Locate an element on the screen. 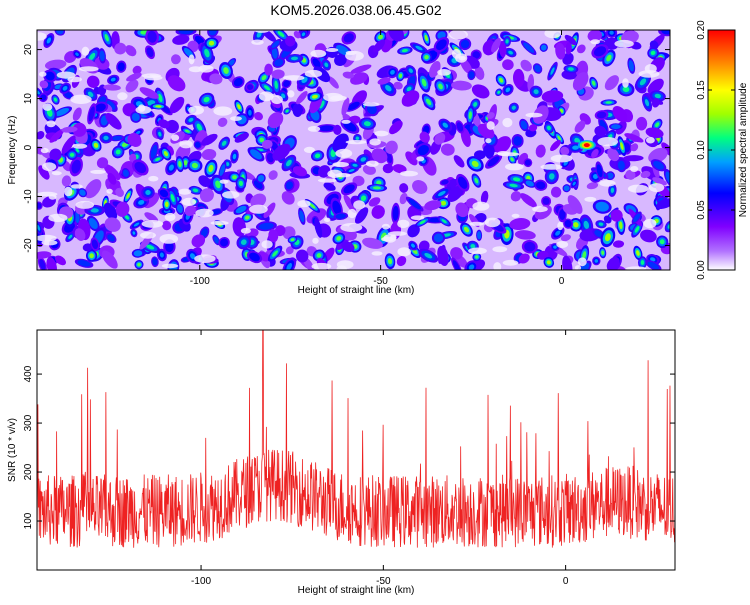  colorbar-tick-label: 0.20 is located at coordinates (701, 30).